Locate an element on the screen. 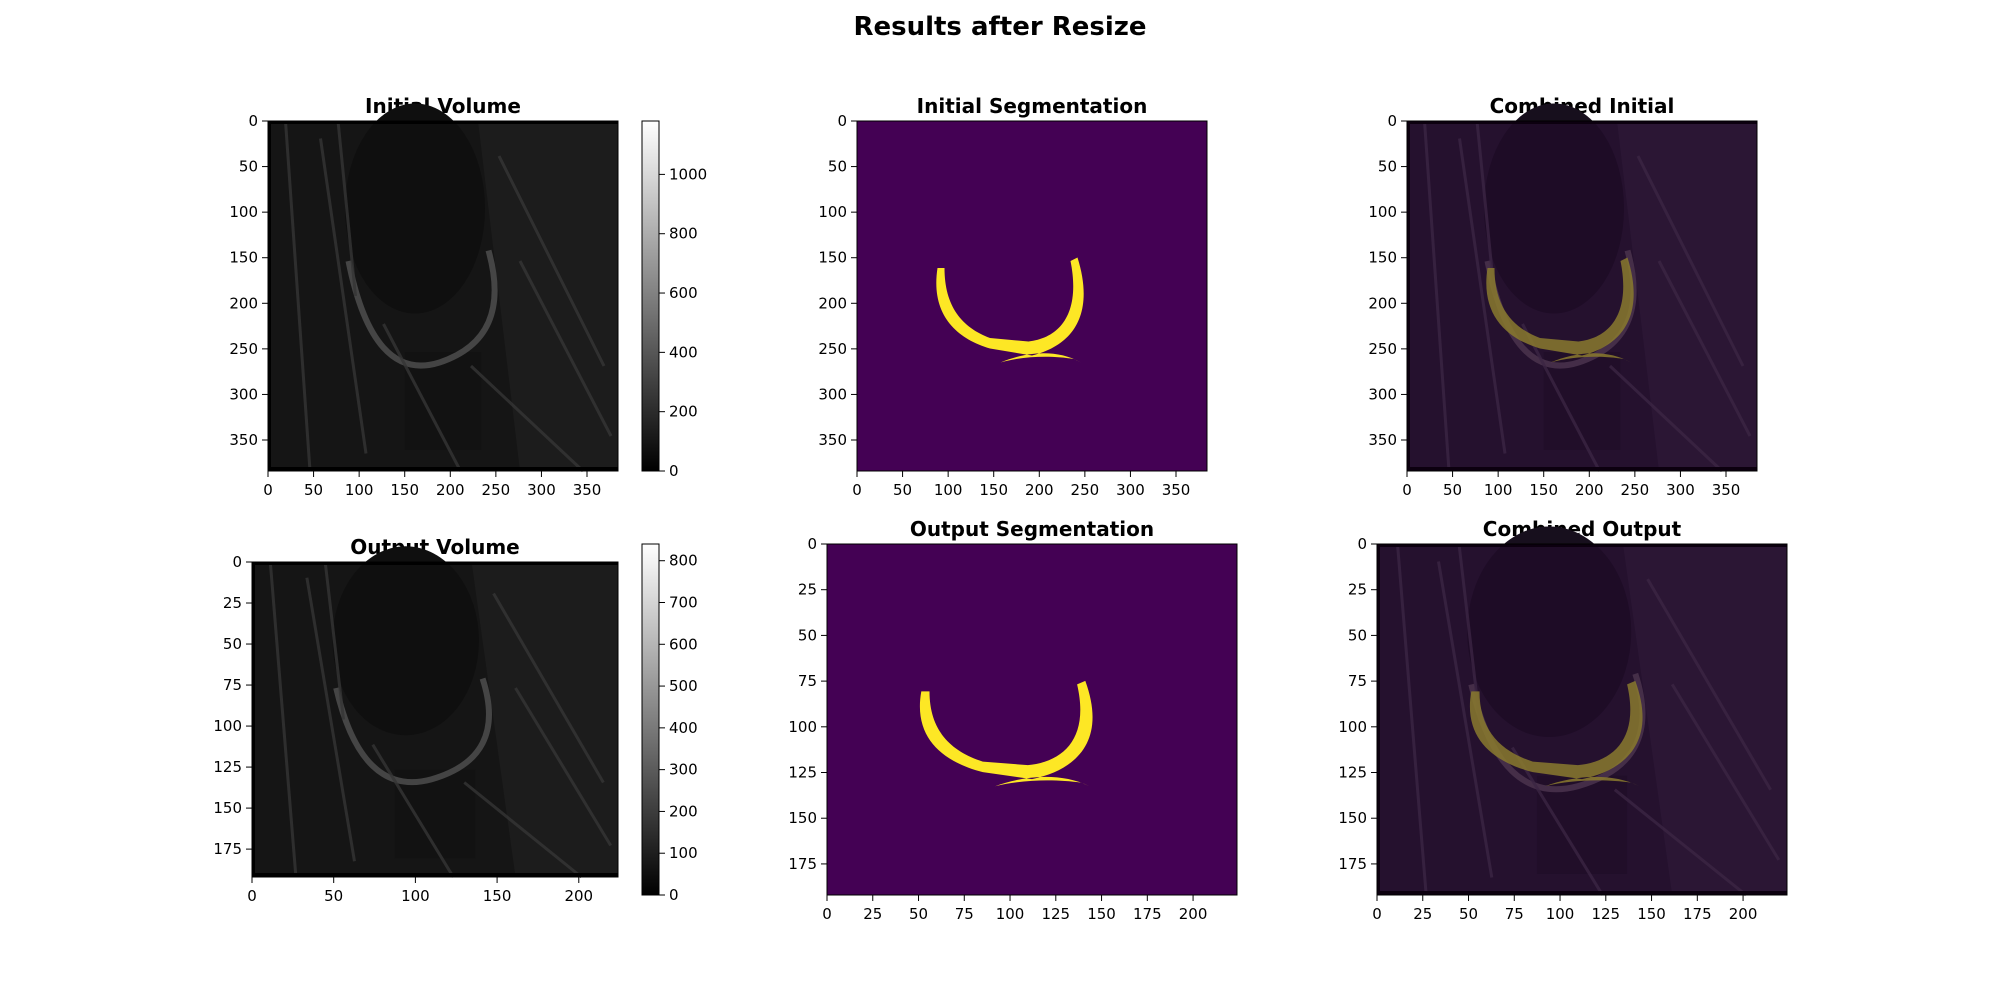 The height and width of the screenshot is (1000, 2000). panel-image-output-volume is located at coordinates (435, 712).